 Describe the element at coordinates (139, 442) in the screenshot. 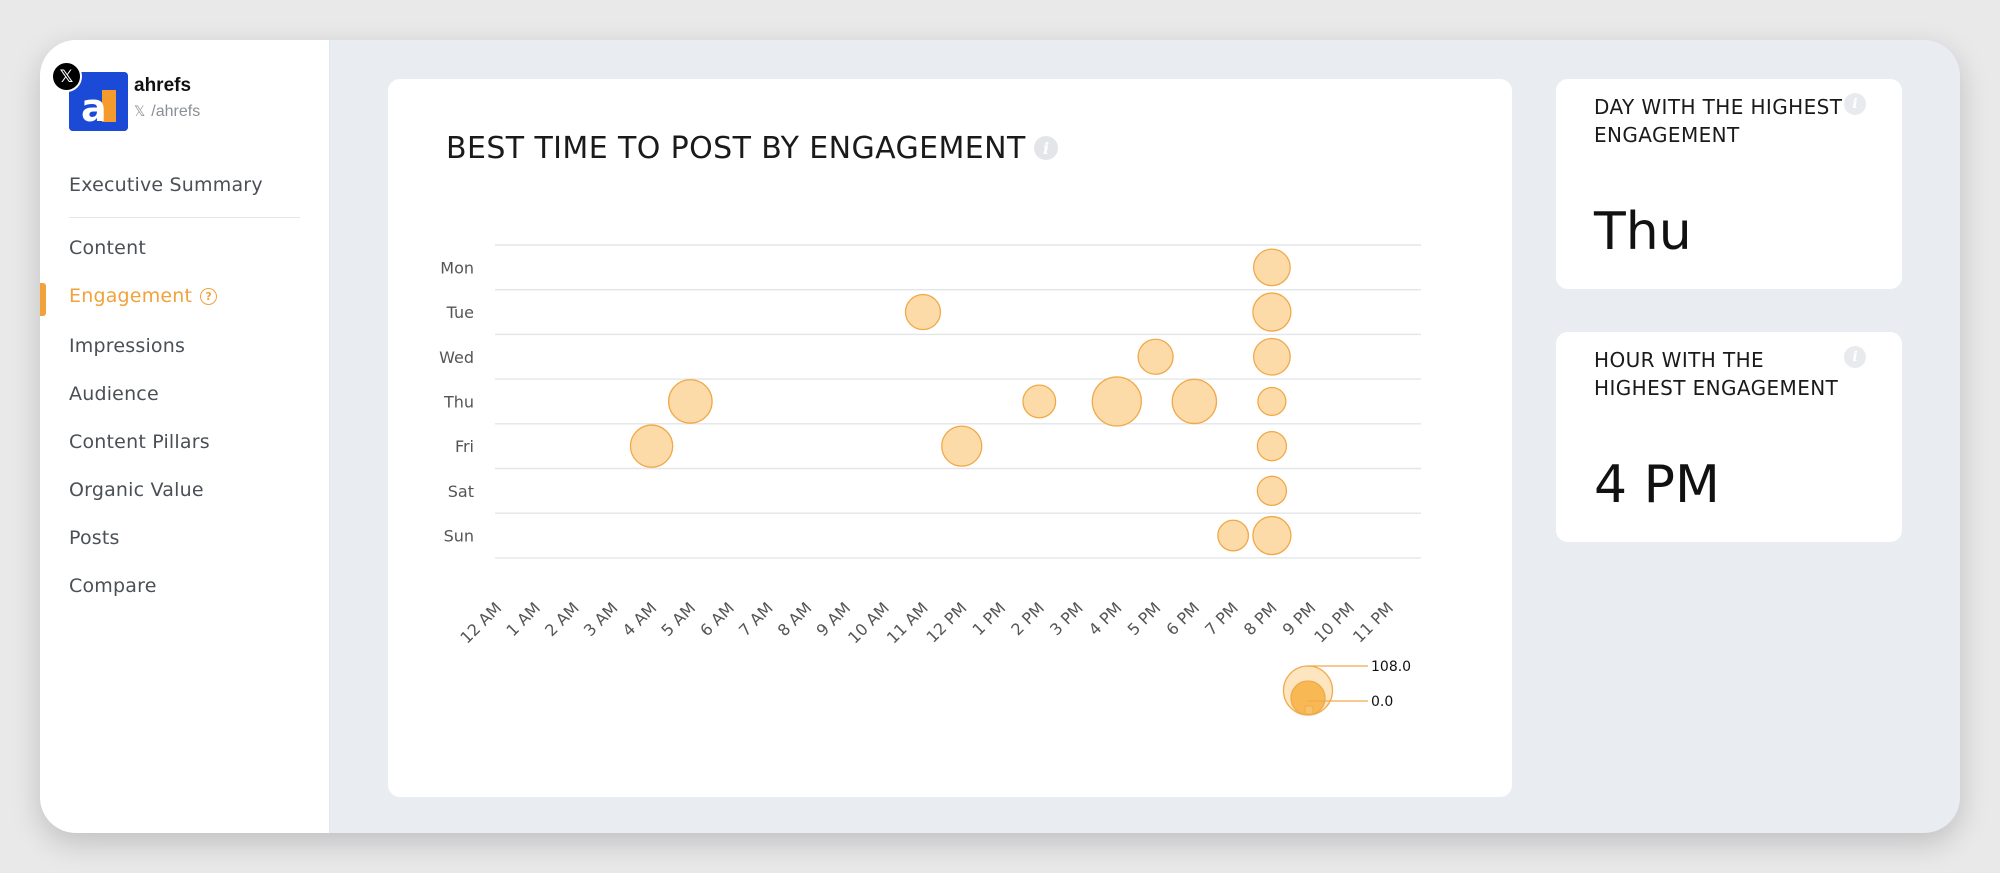

I see `nav-content-pillars: Content Pillars` at that location.